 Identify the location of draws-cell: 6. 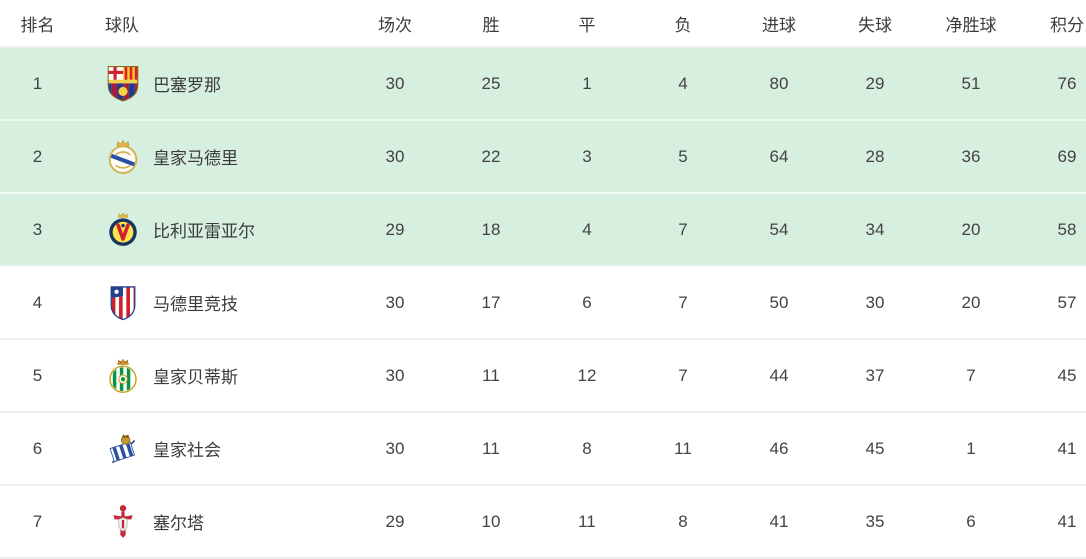
(587, 303).